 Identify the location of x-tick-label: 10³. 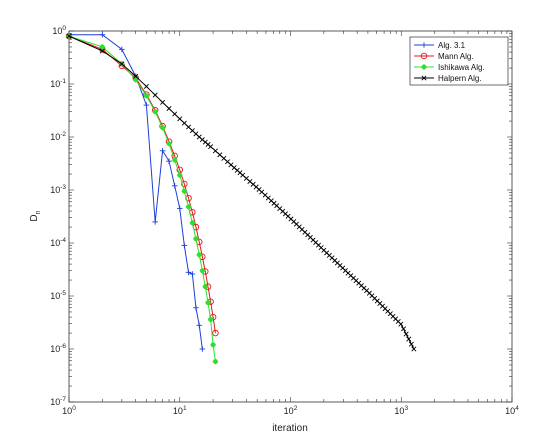
(401, 410).